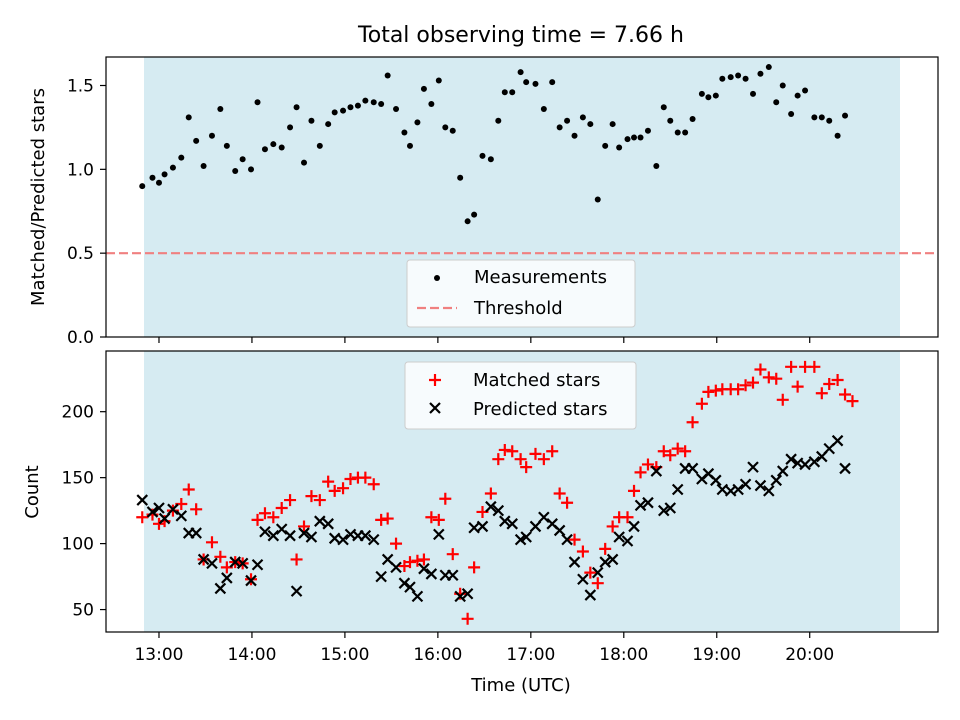  Describe the element at coordinates (809, 655) in the screenshot. I see `x-tick-label: 20:00` at that location.